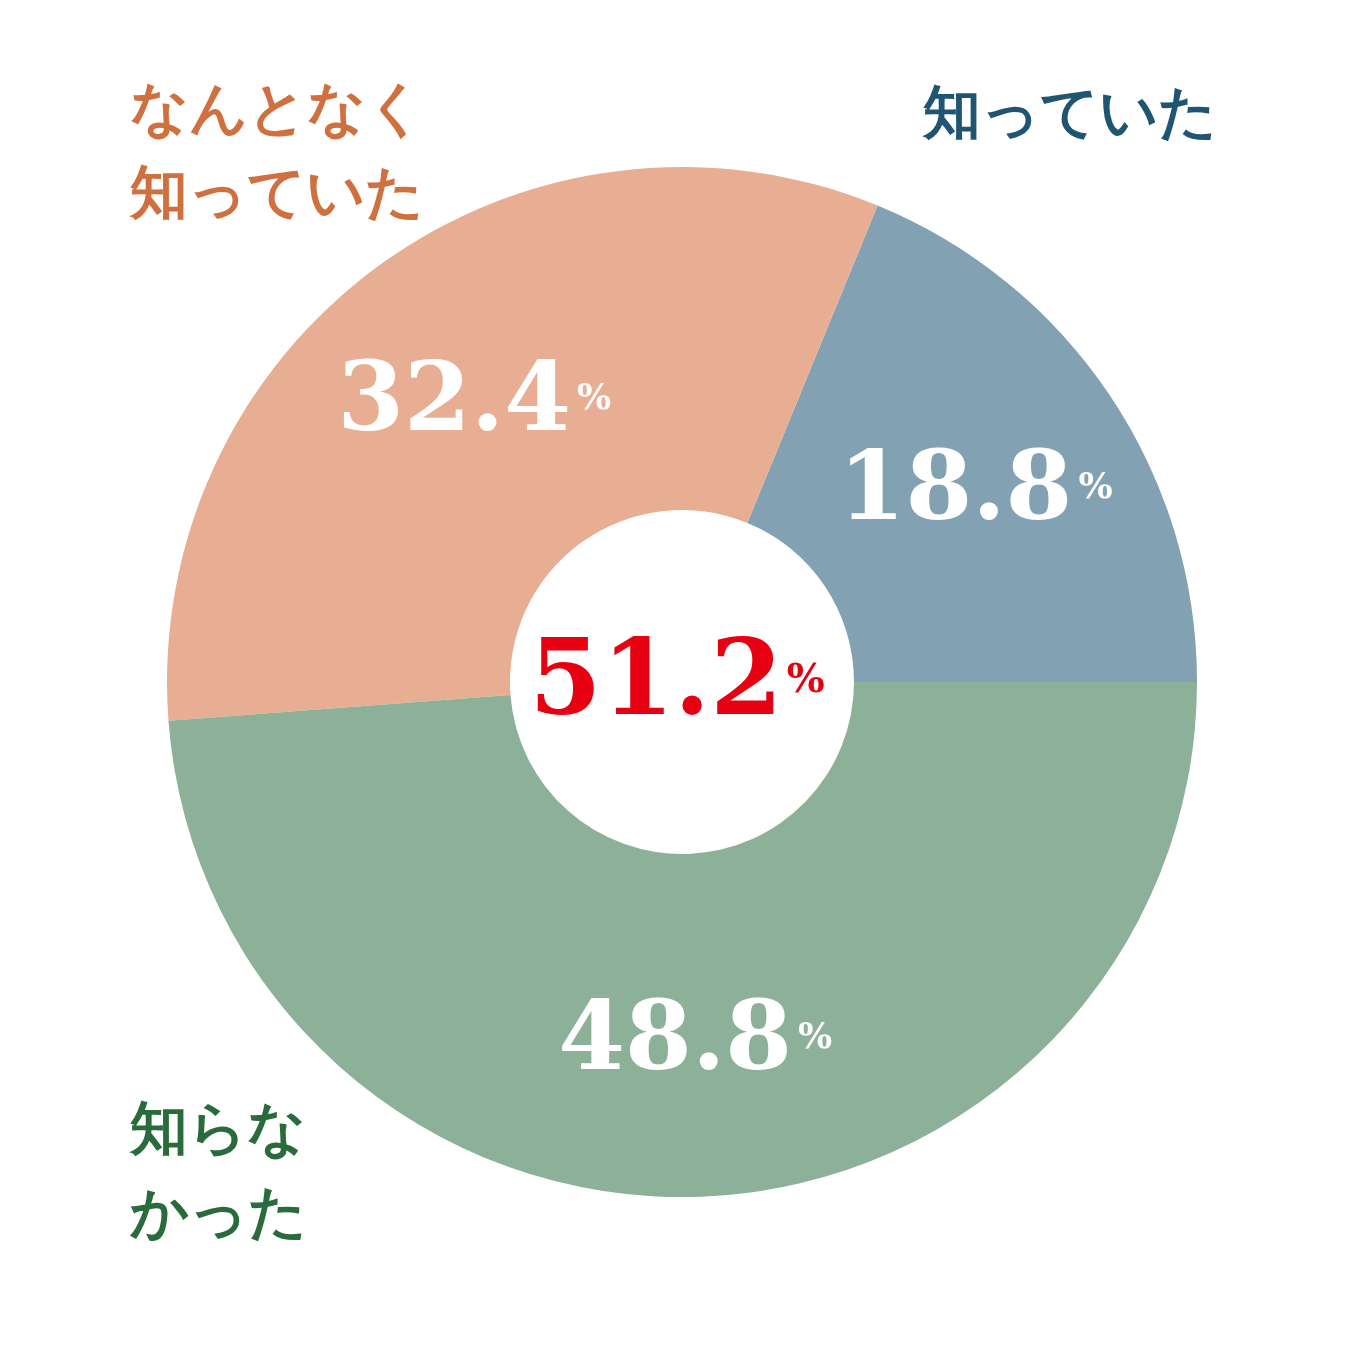 The image size is (1350, 1350). Describe the element at coordinates (677, 677) in the screenshot. I see `text: 51.2%` at that location.